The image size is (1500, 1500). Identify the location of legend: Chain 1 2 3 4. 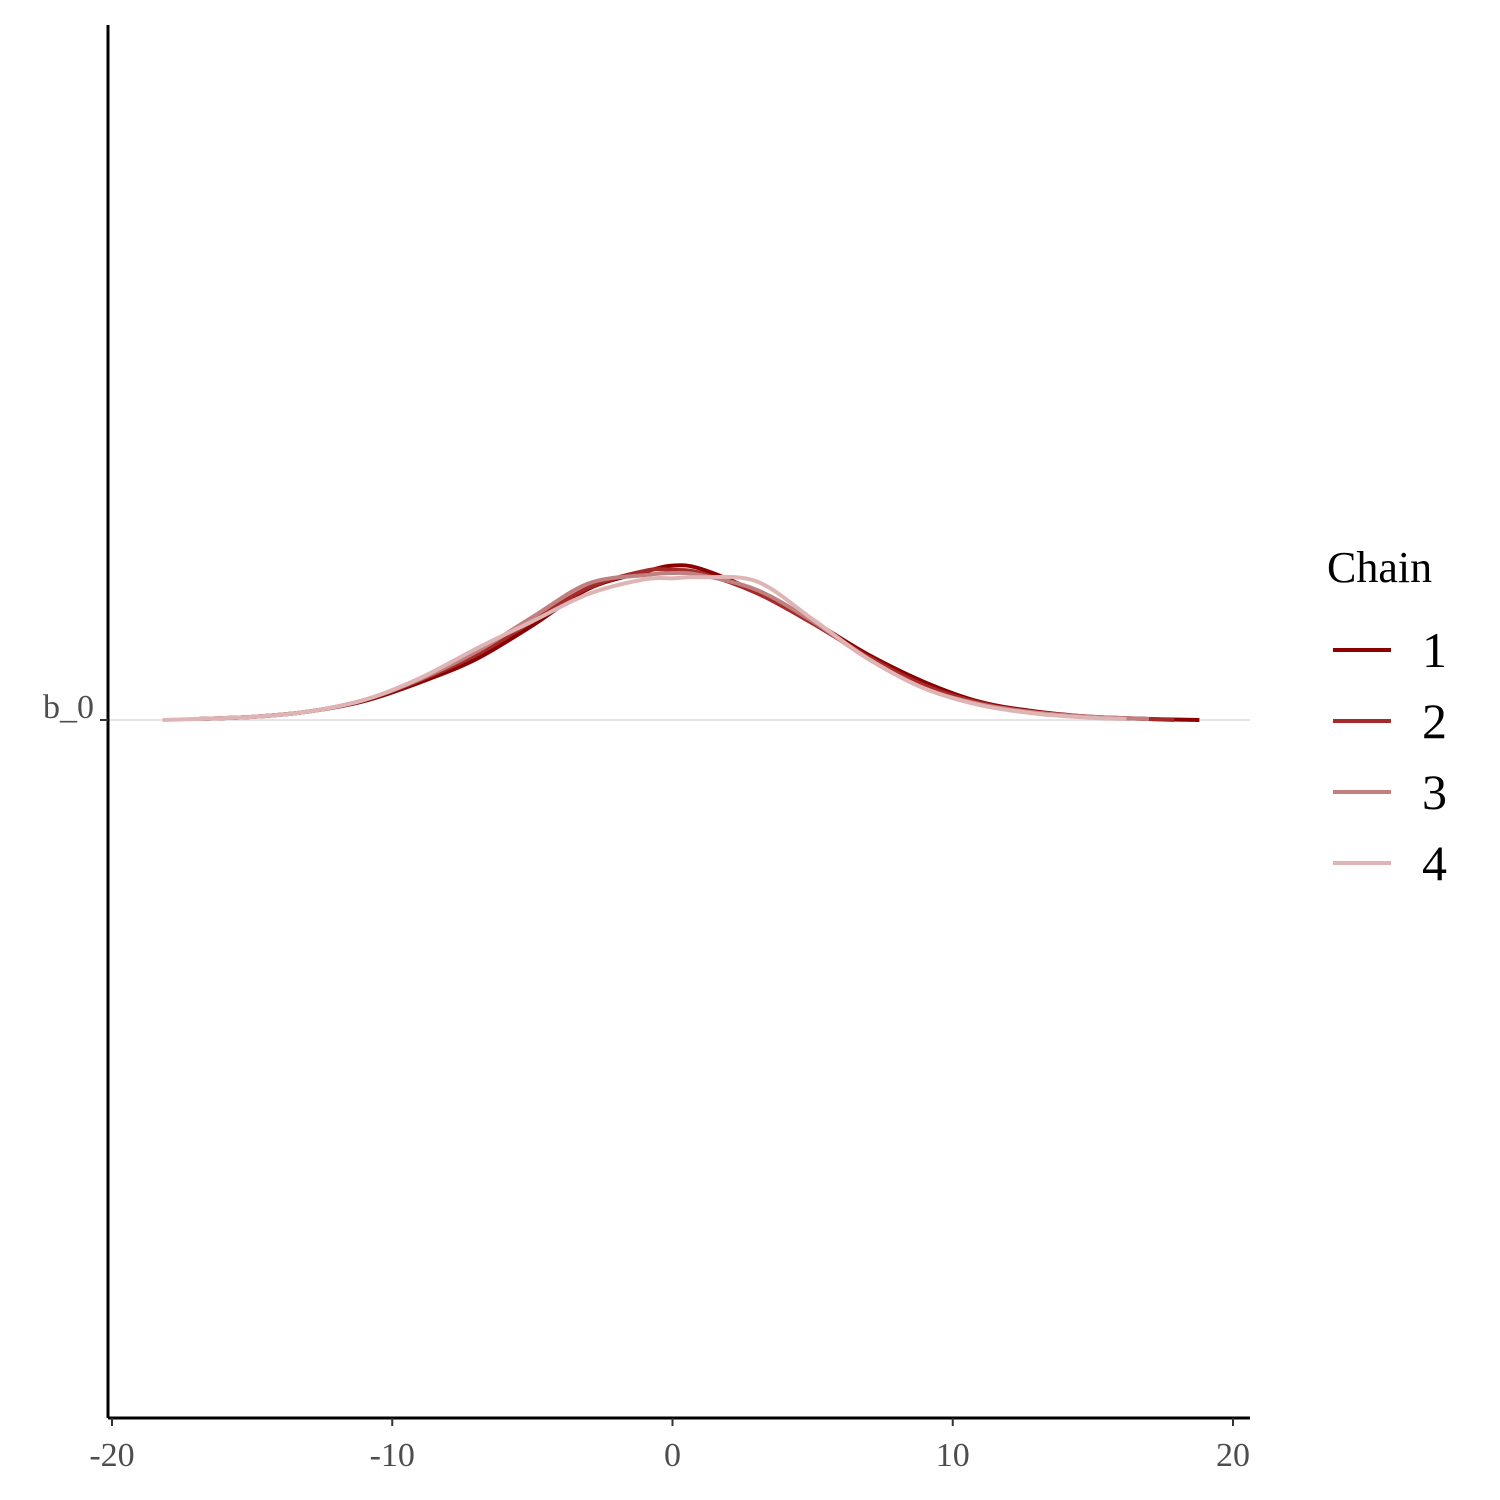
(1387, 717).